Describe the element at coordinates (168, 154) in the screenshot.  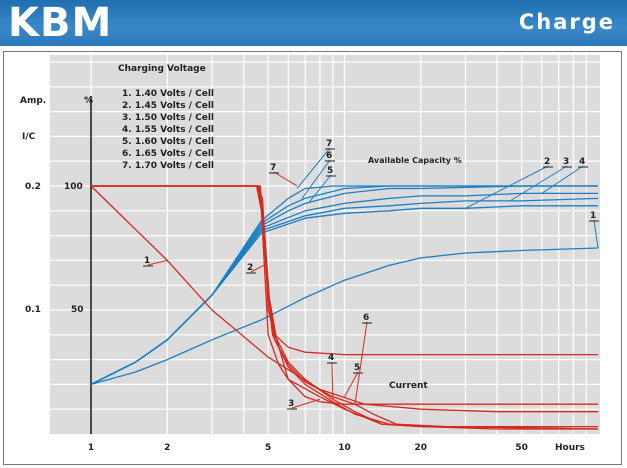
I see `legend-entry-6: 6. 1.65 Volts / Cell` at that location.